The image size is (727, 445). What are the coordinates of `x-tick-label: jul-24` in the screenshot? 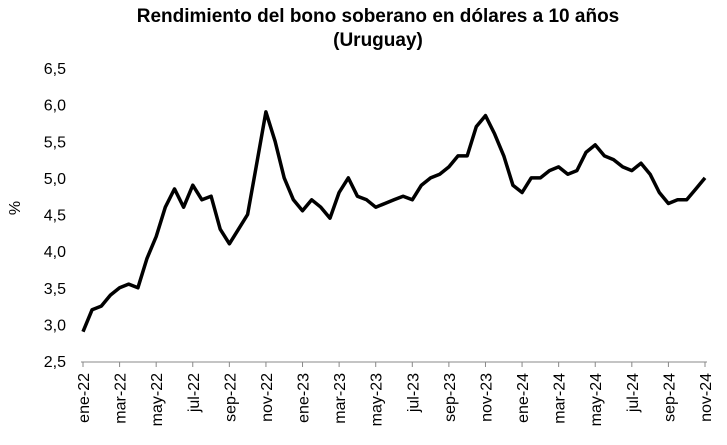 It's located at (633, 393).